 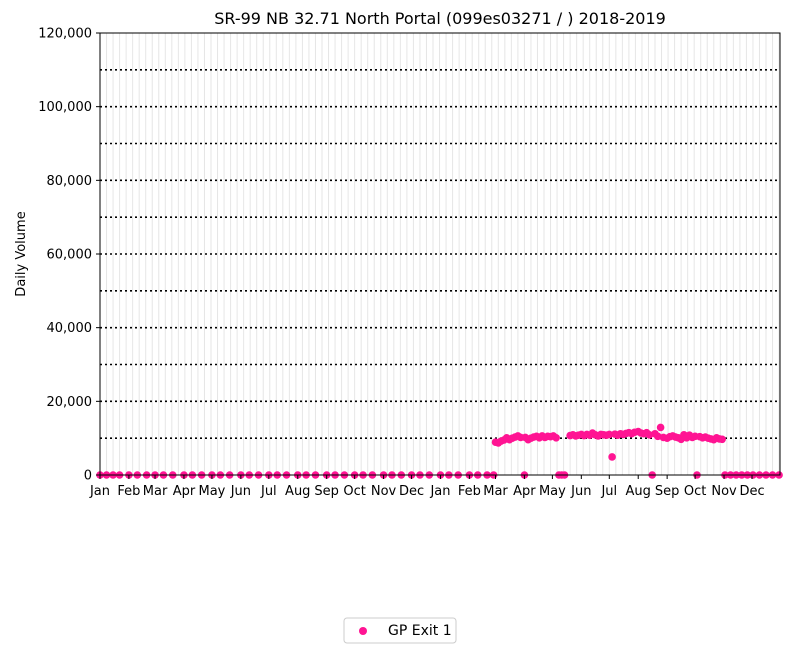 What do you see at coordinates (363, 631) in the screenshot?
I see `legend-marker` at bounding box center [363, 631].